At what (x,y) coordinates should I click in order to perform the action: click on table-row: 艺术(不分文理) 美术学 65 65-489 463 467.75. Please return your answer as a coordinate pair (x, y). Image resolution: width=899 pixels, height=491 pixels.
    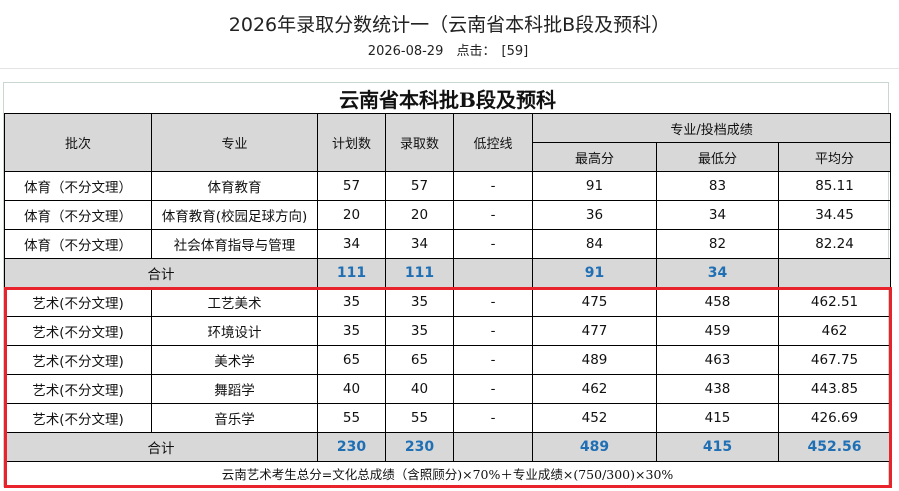
    Looking at the image, I should click on (448, 360).